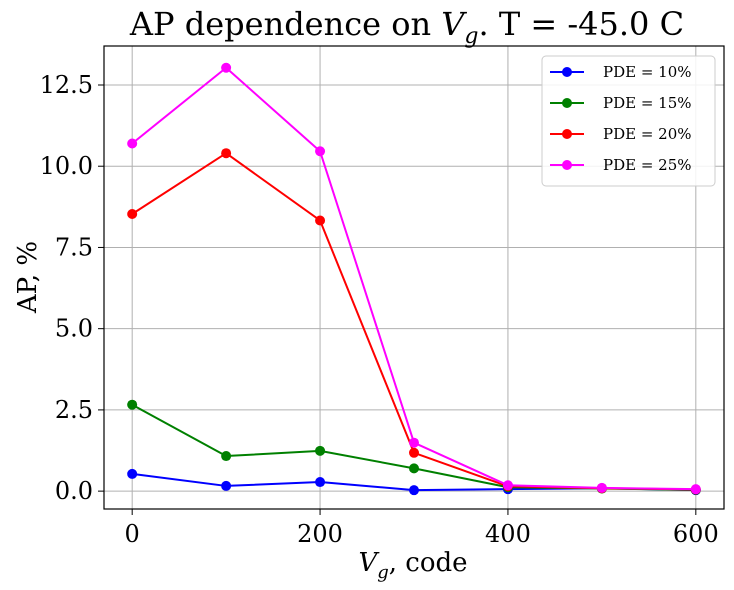 Image resolution: width=734 pixels, height=590 pixels. Describe the element at coordinates (72, 288) in the screenshot. I see `y-axis-ticks: 0.0 2.5 5.0 7.5 10.0 12.5` at that location.